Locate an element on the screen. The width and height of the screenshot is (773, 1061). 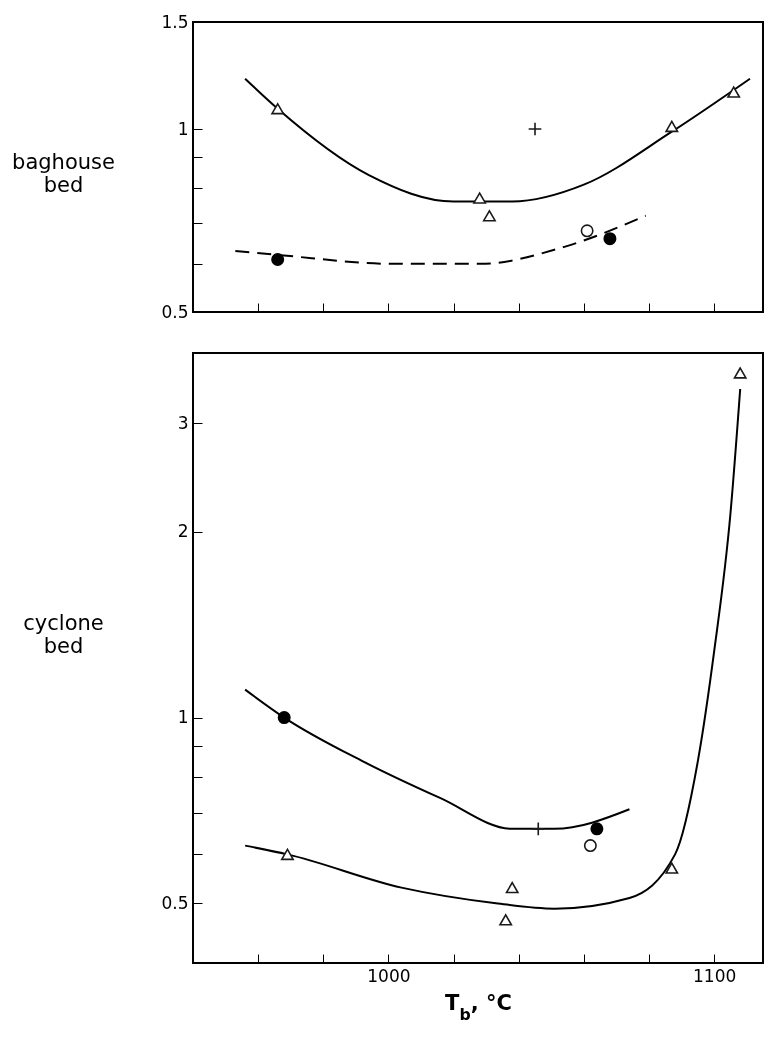
x-axis-title: T$_{b}$, °C is located at coordinates (478, 1006).